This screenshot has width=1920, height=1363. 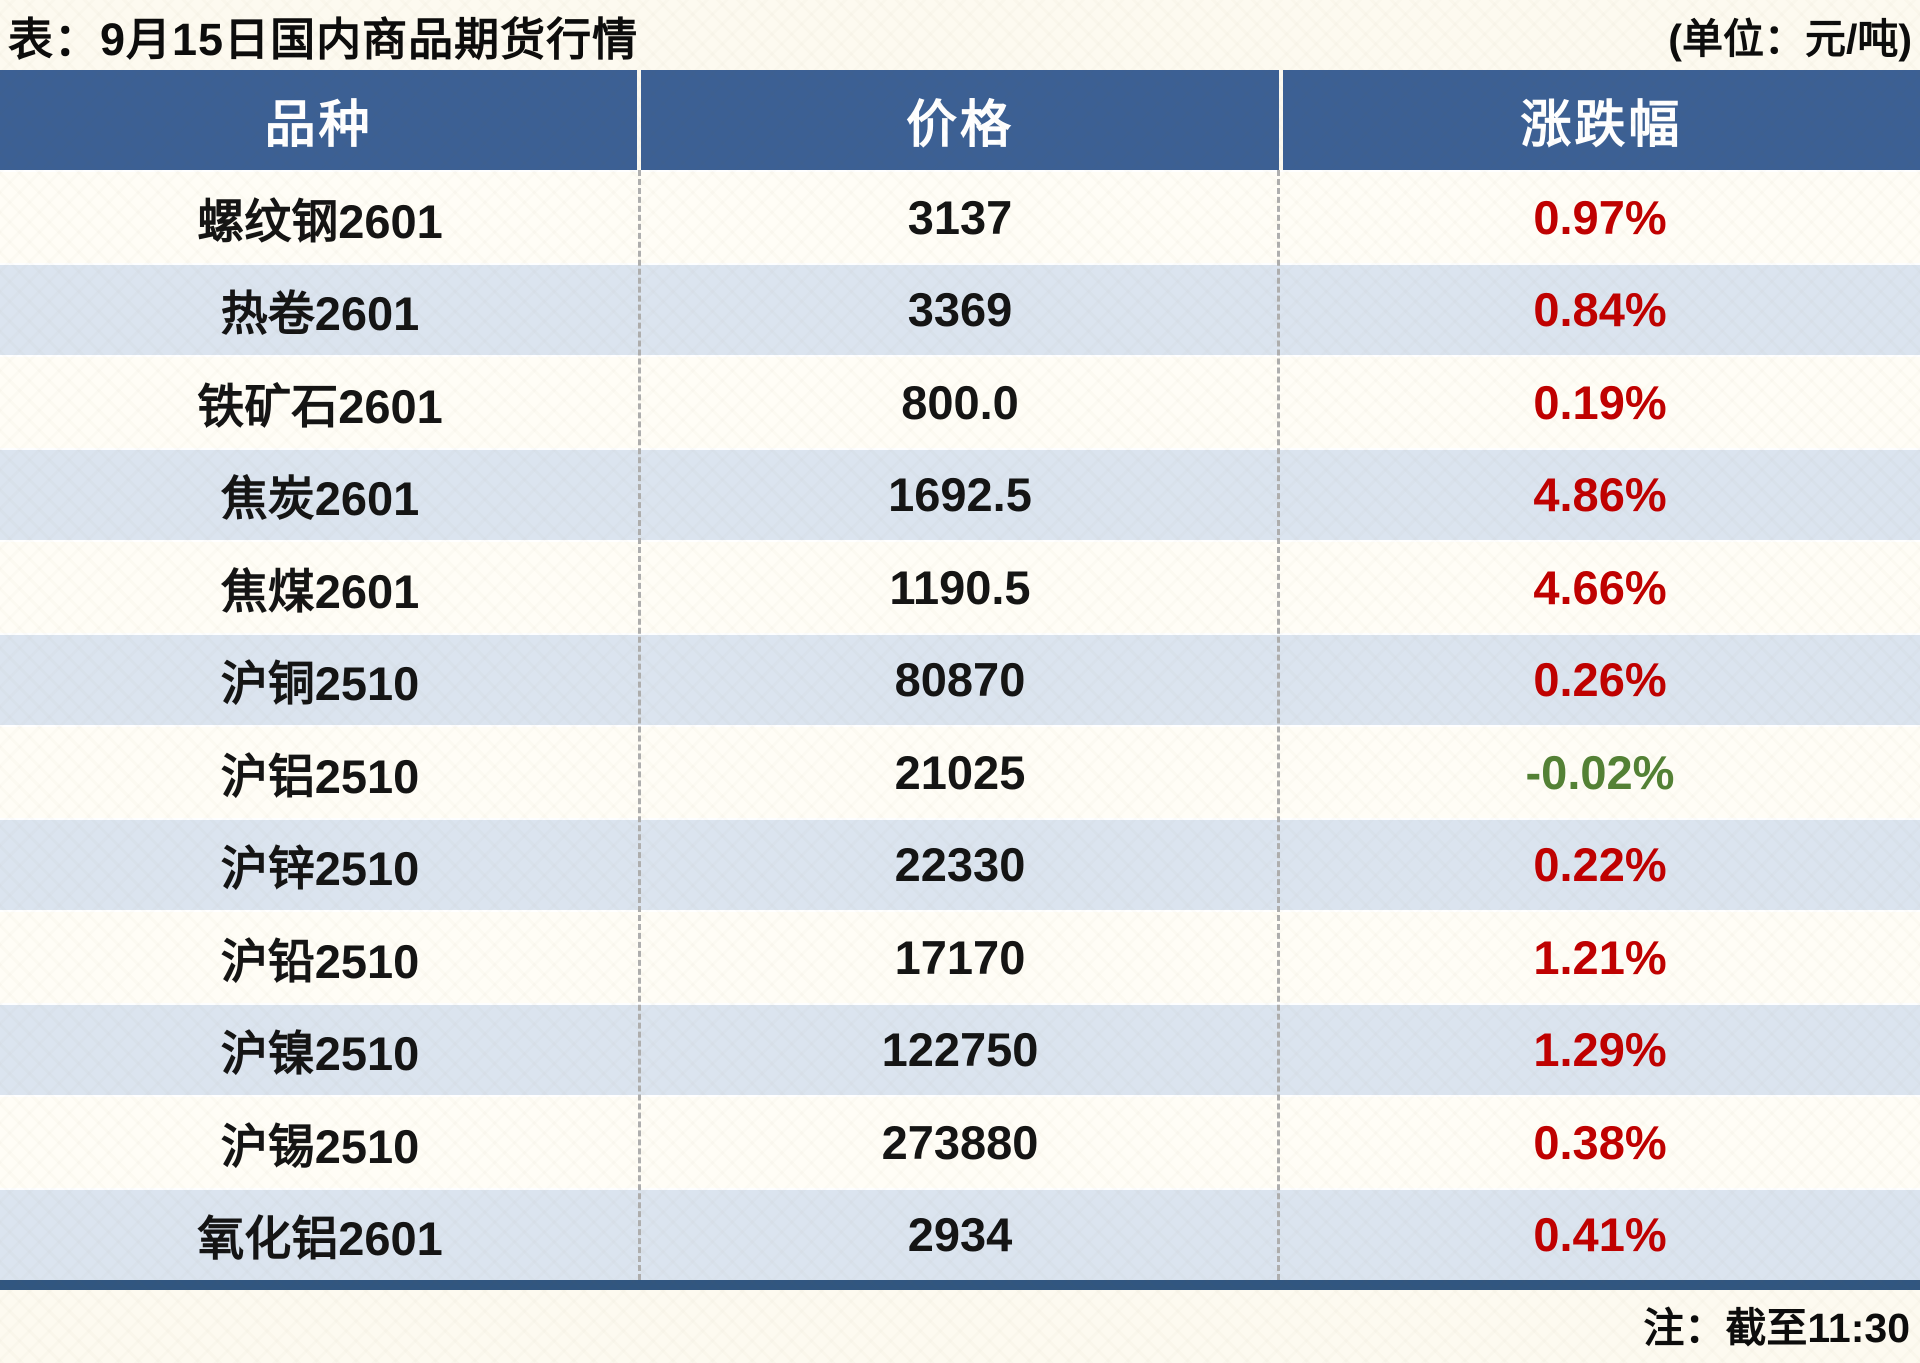 I want to click on change-cell: 1.29%, so click(x=1600, y=1050).